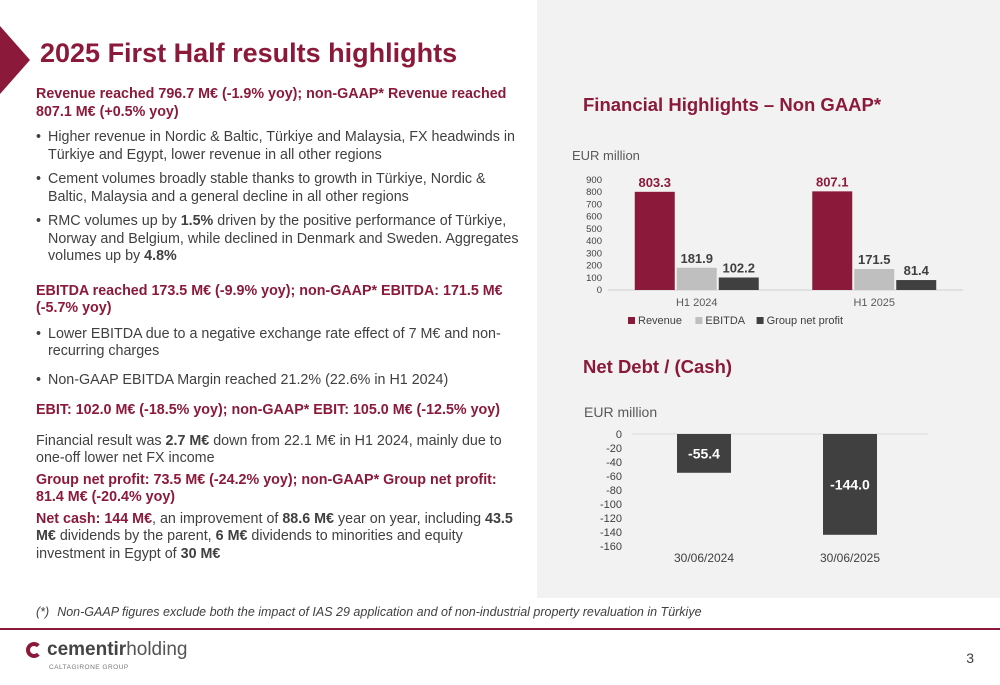 The width and height of the screenshot is (1000, 685). I want to click on y-tick-label: 900, so click(594, 180).